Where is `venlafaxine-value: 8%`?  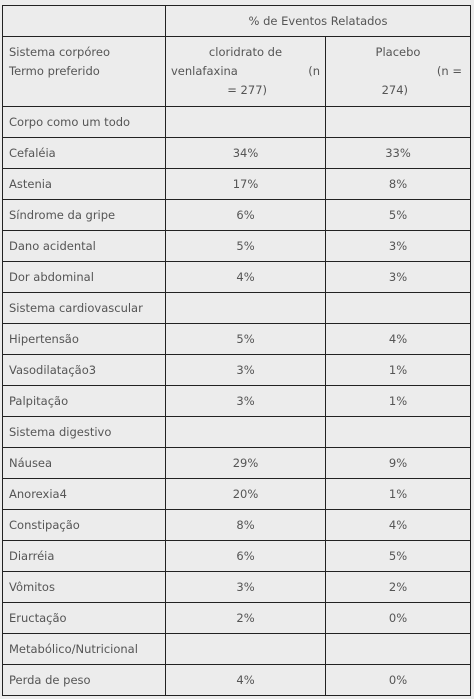 venlafaxine-value: 8% is located at coordinates (245, 525).